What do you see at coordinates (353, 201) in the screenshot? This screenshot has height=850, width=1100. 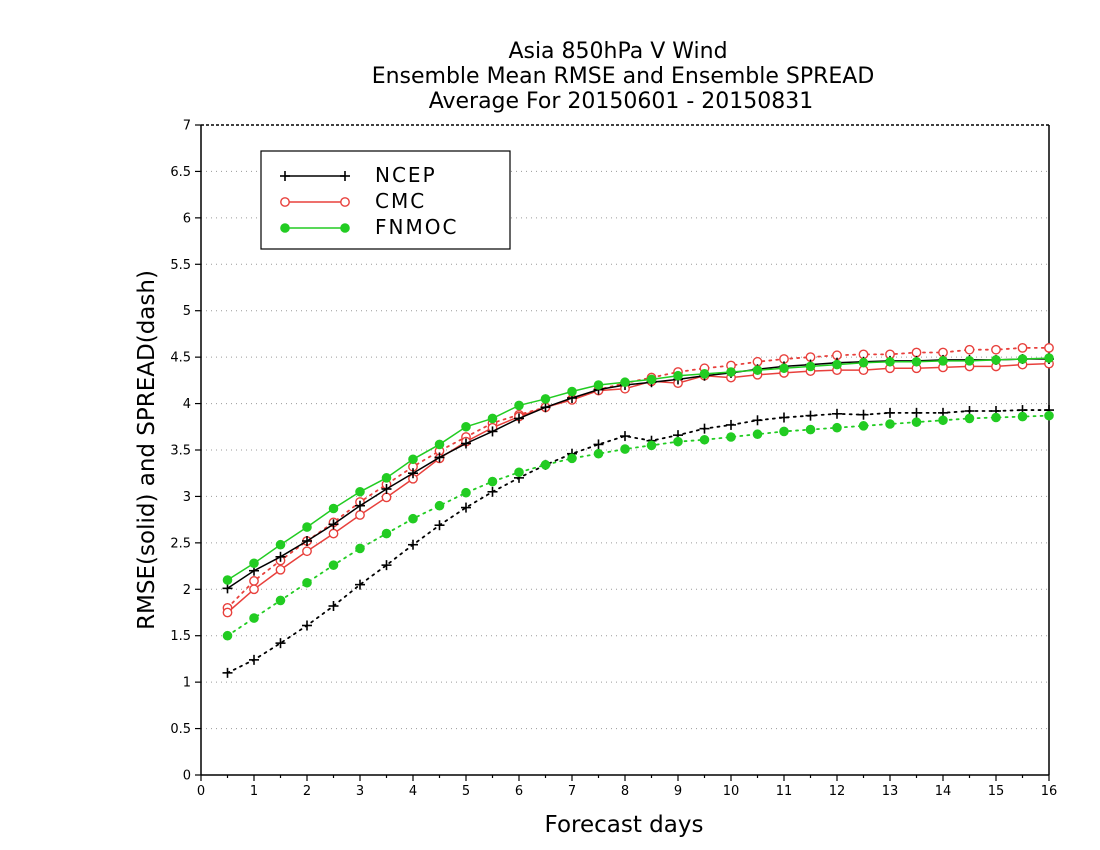 I see `legend-item-cmc: CMC` at bounding box center [353, 201].